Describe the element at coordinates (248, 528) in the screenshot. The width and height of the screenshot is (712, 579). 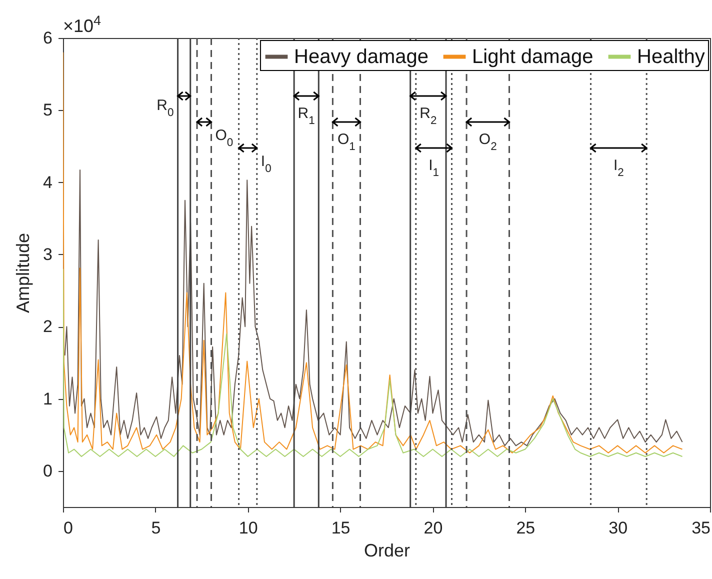
I see `x-tick-label: 10` at that location.